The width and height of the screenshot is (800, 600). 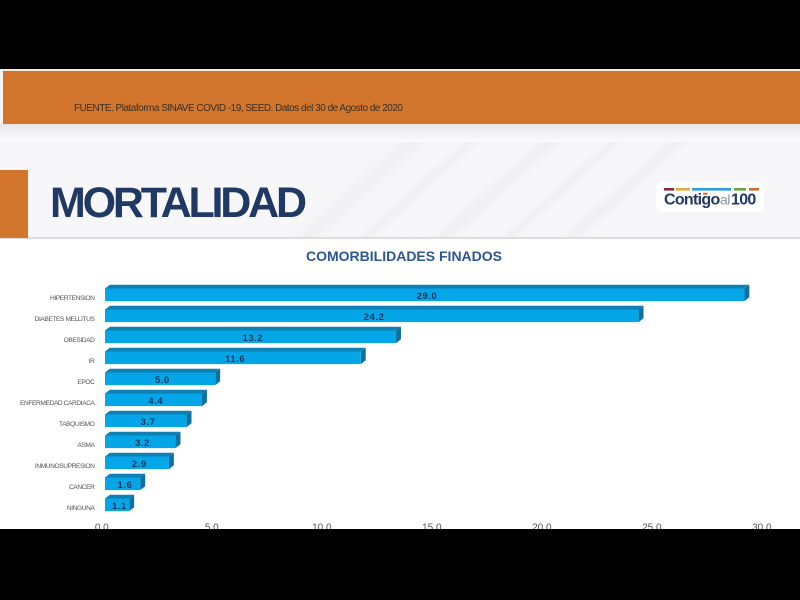 I want to click on svg-text: al, so click(x=725, y=200).